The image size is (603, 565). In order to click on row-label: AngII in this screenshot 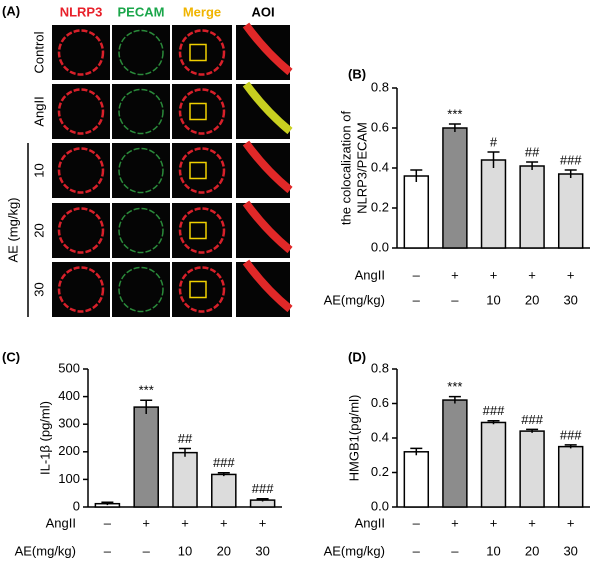, I will do `click(38, 111)`.